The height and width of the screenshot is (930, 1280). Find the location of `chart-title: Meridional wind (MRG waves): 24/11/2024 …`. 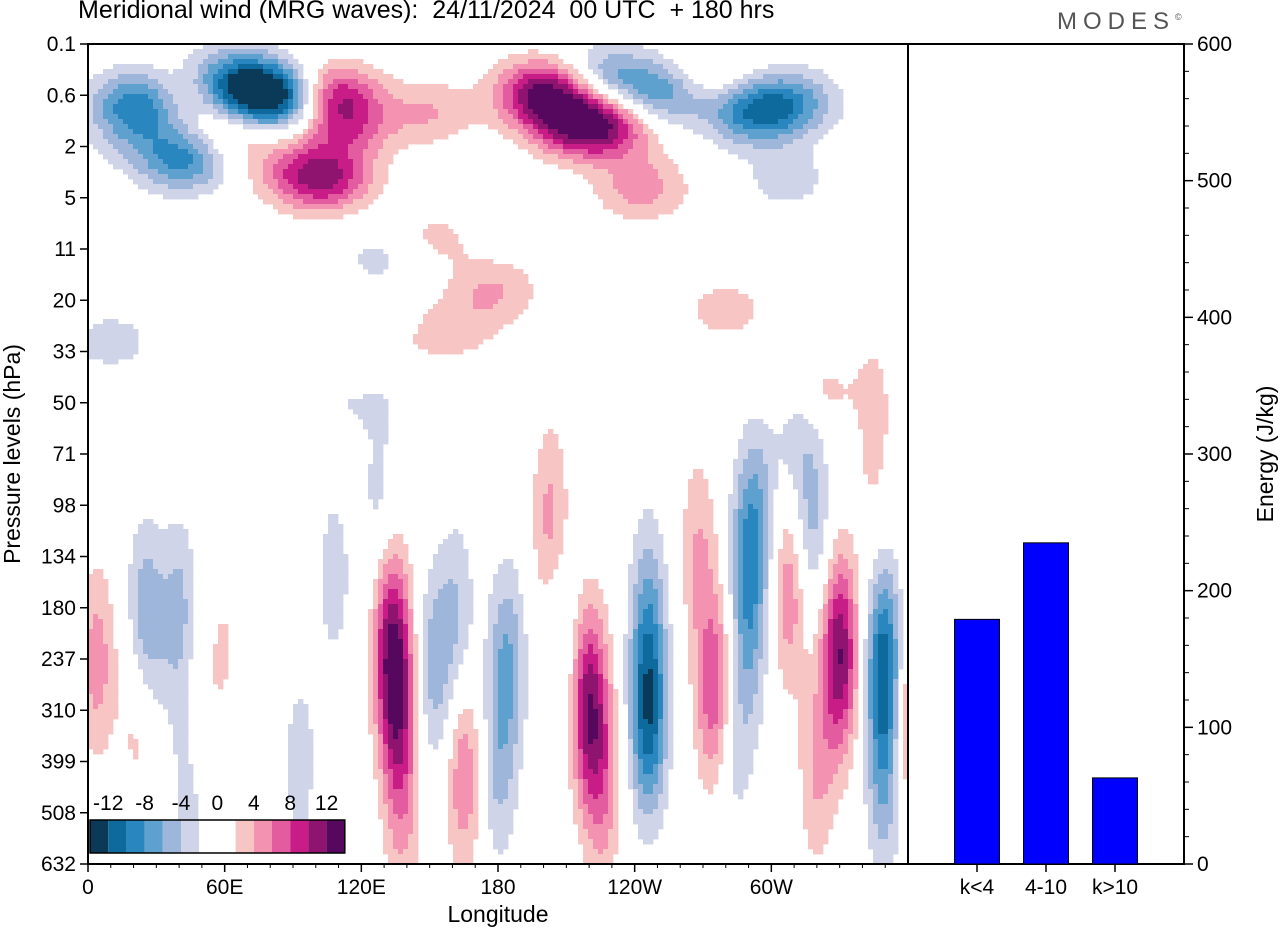

chart-title: Meridional wind (MRG waves): 24/11/2024 … is located at coordinates (426, 12).